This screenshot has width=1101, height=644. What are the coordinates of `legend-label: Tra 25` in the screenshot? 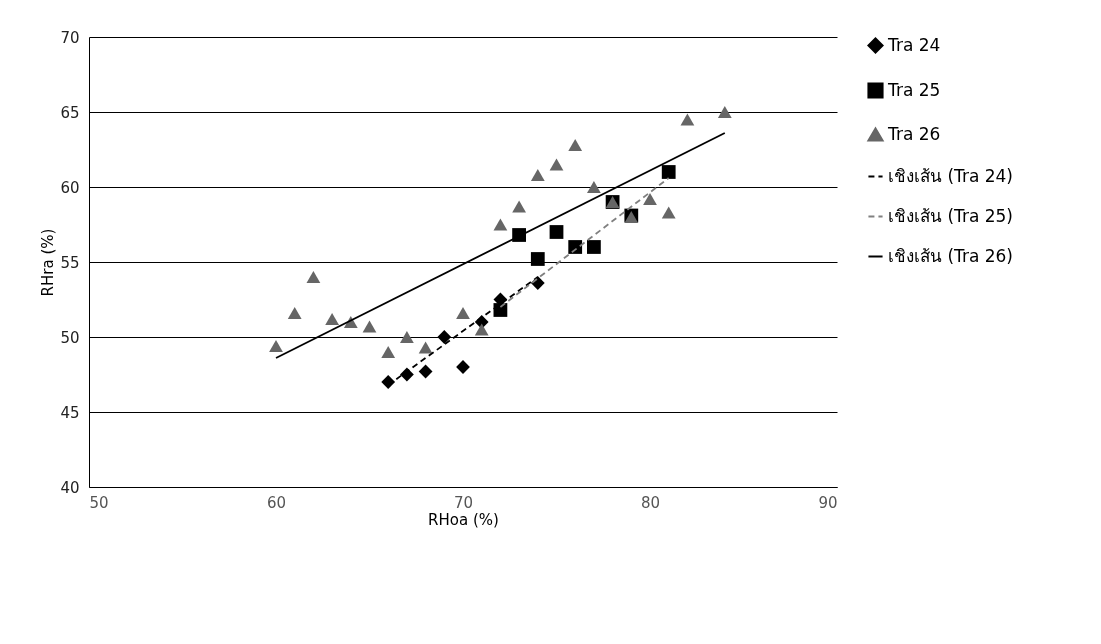 It's located at (914, 89).